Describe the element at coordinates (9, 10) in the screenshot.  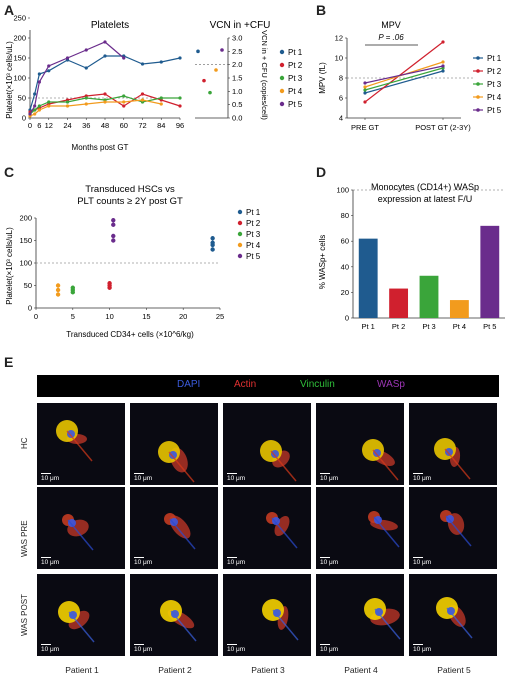
I see `panel-letter-a: A` at that location.